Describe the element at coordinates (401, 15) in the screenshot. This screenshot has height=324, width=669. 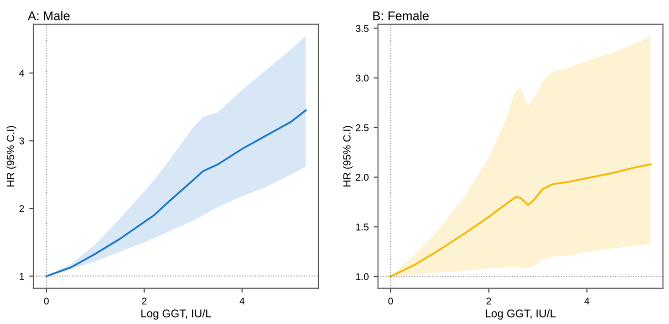
I see `chart-title: B: Female` at that location.